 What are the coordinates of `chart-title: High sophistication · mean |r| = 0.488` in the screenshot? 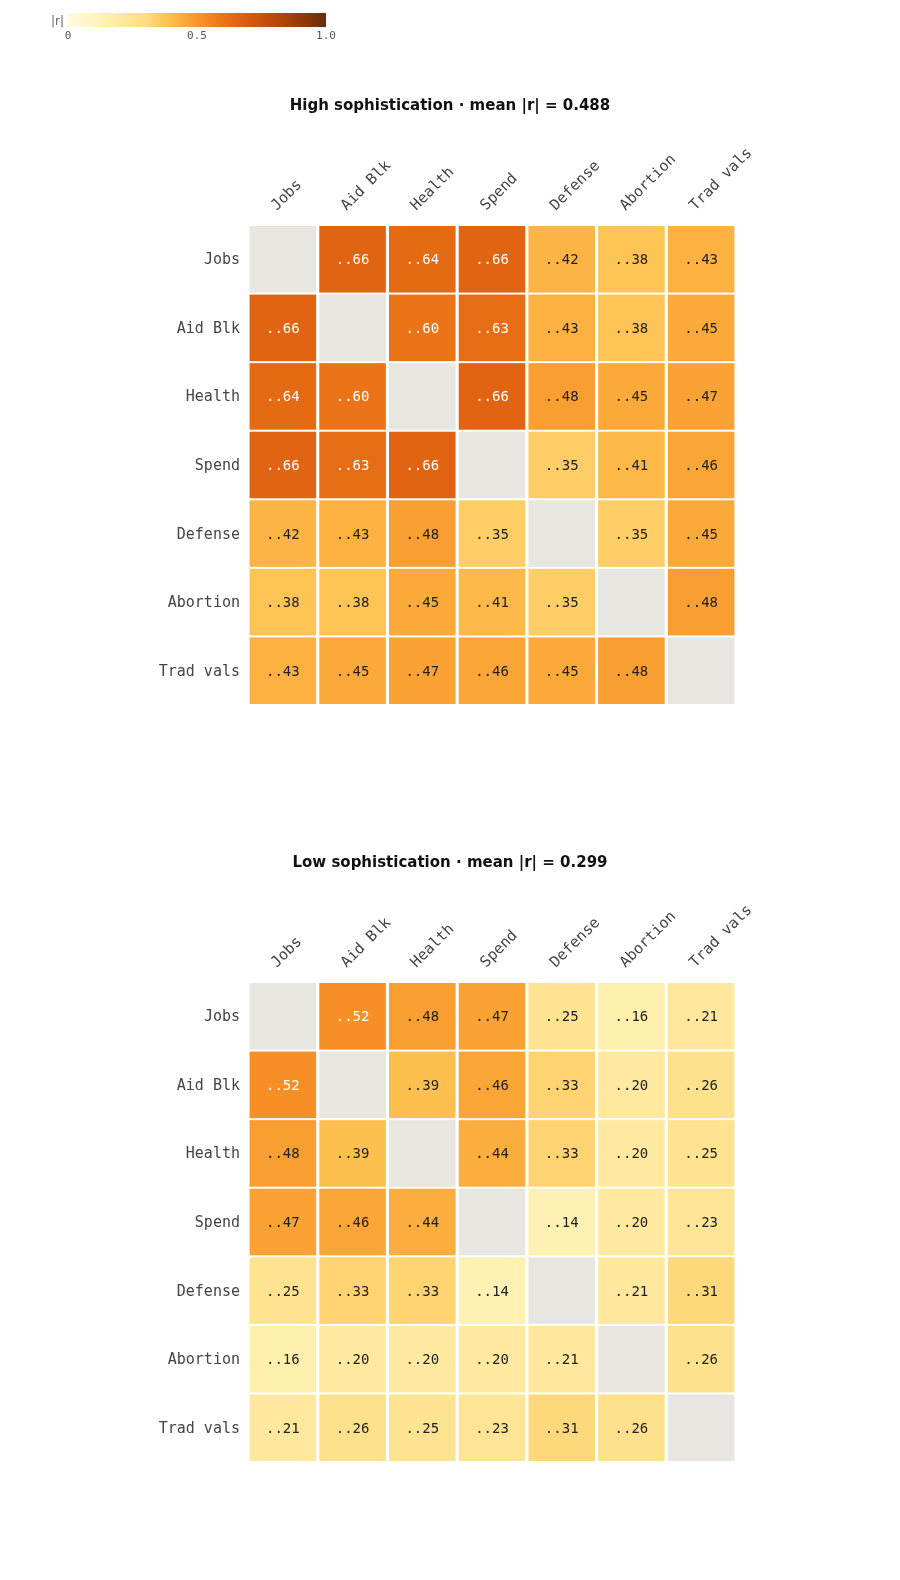 It's located at (450, 105).